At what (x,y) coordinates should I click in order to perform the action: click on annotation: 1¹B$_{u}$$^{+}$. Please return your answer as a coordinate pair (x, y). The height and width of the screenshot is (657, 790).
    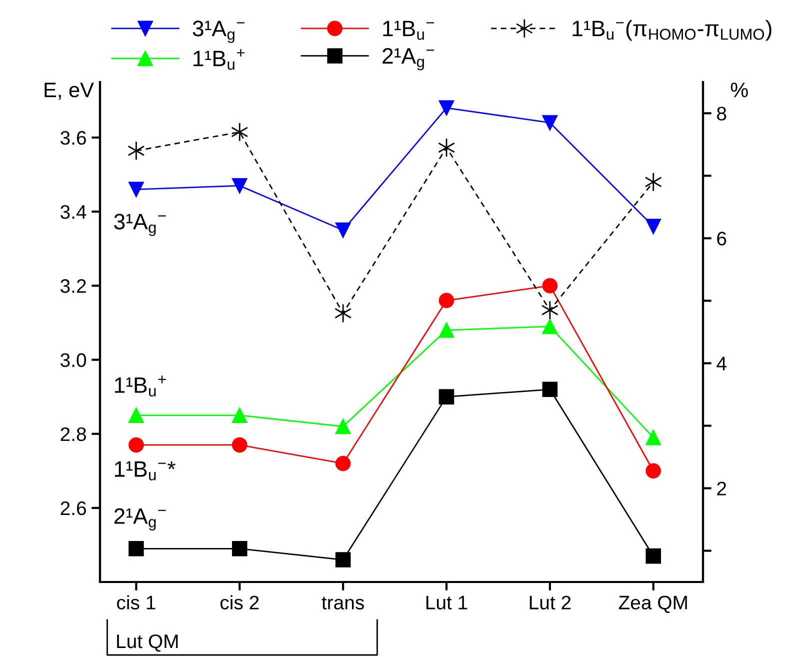
    Looking at the image, I should click on (140, 386).